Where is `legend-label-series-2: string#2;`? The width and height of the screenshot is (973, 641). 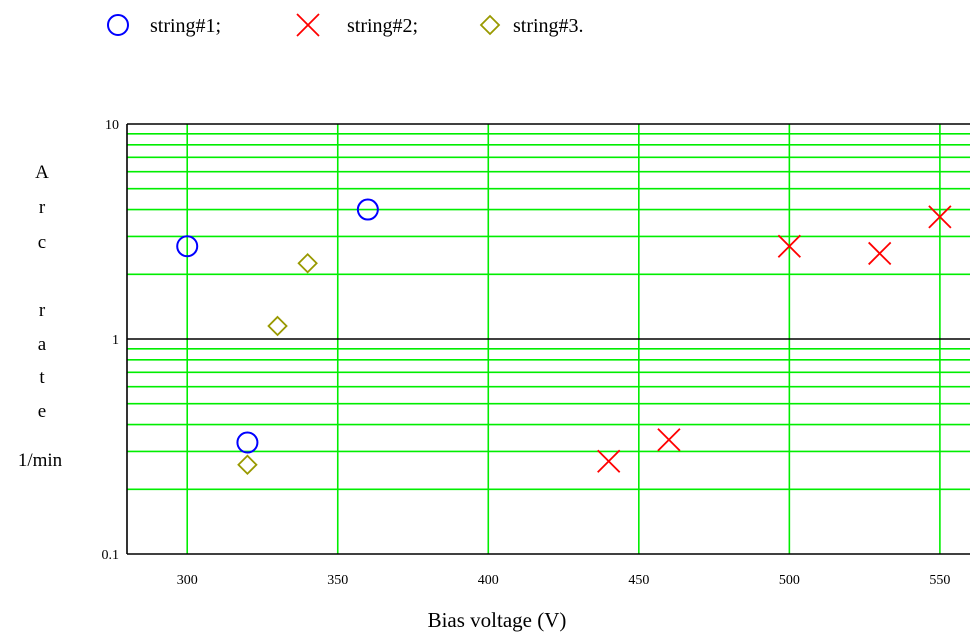 legend-label-series-2: string#2; is located at coordinates (382, 26).